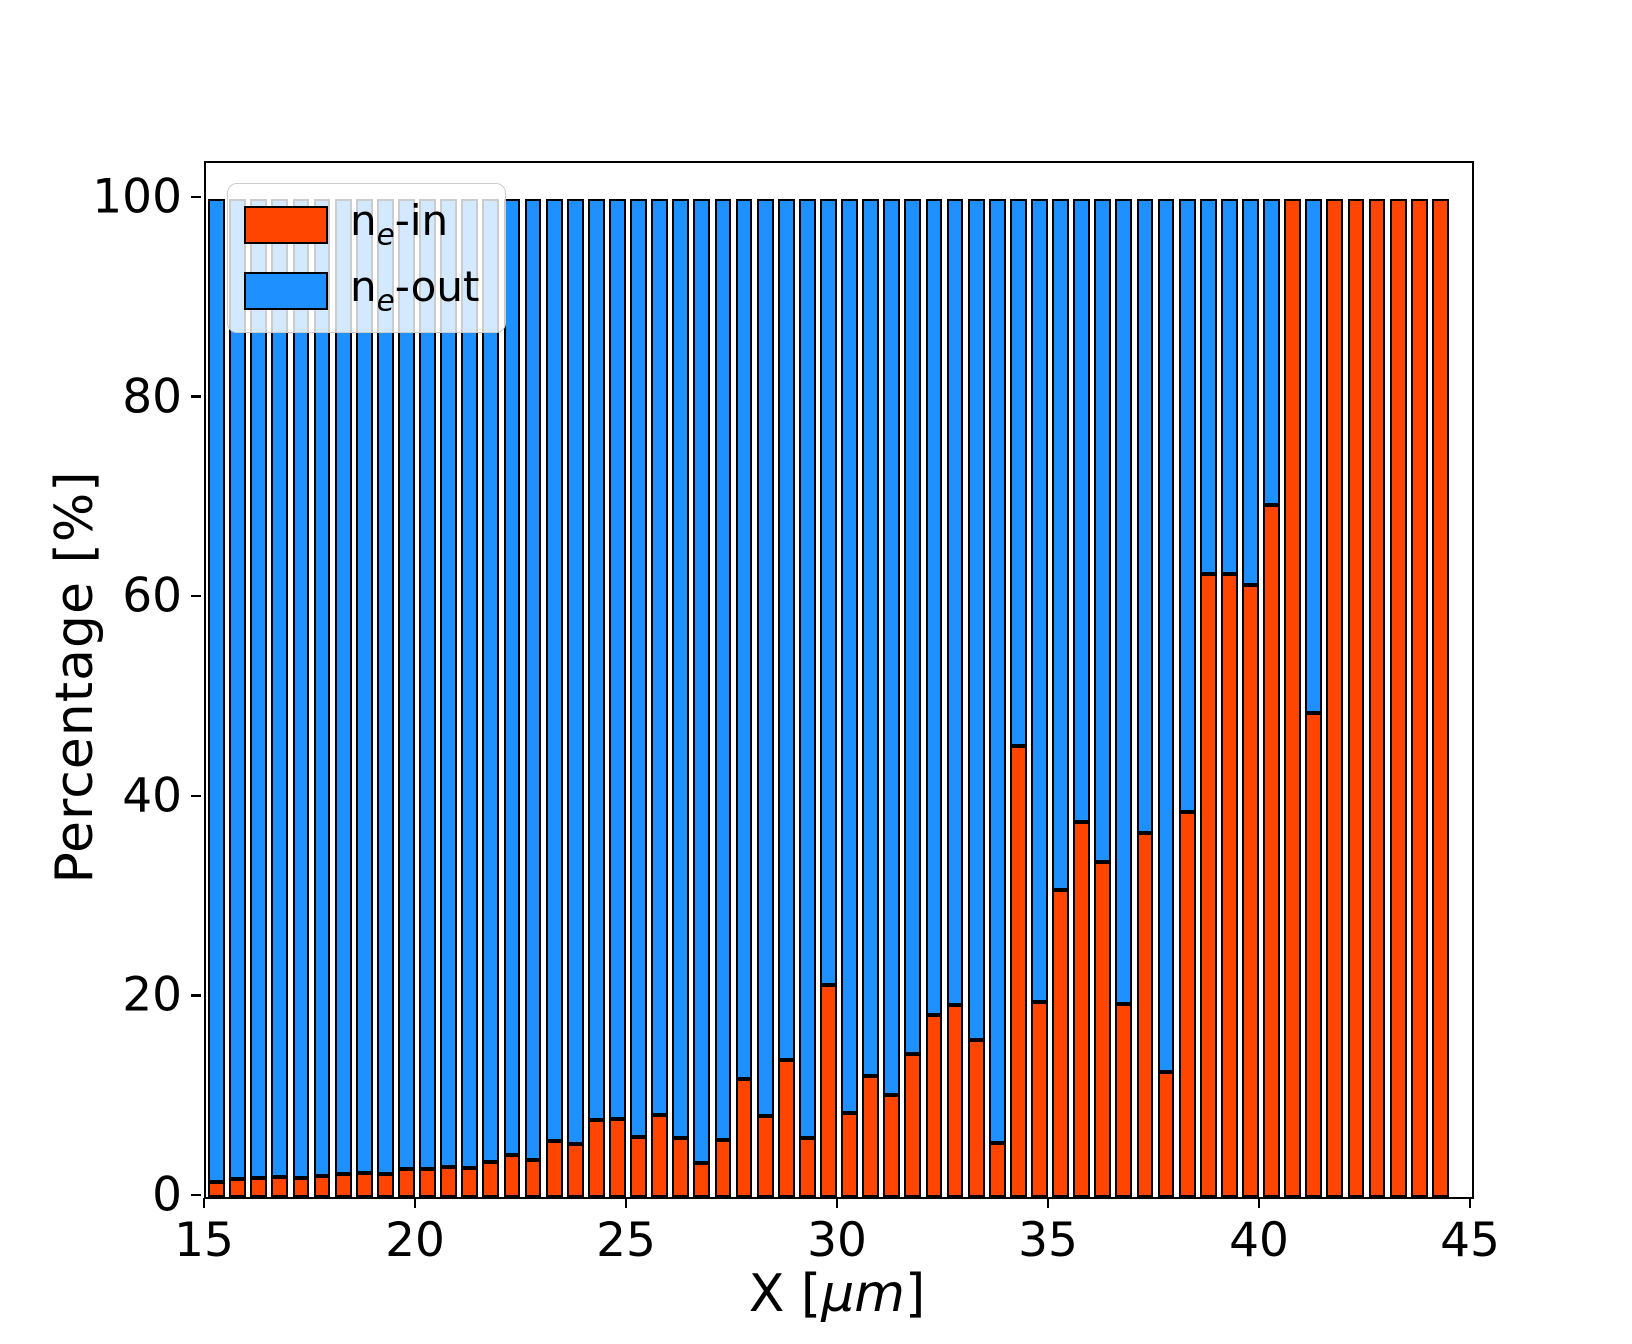  What do you see at coordinates (204, 1240) in the screenshot?
I see `x-tick-label: 15` at bounding box center [204, 1240].